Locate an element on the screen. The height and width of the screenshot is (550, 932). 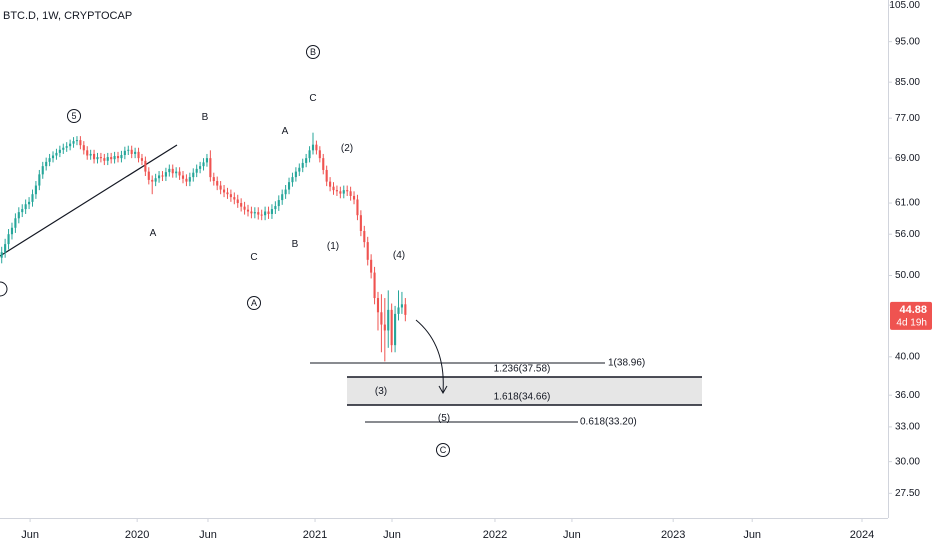
y-tick-label: 105.00 is located at coordinates (904, 5).